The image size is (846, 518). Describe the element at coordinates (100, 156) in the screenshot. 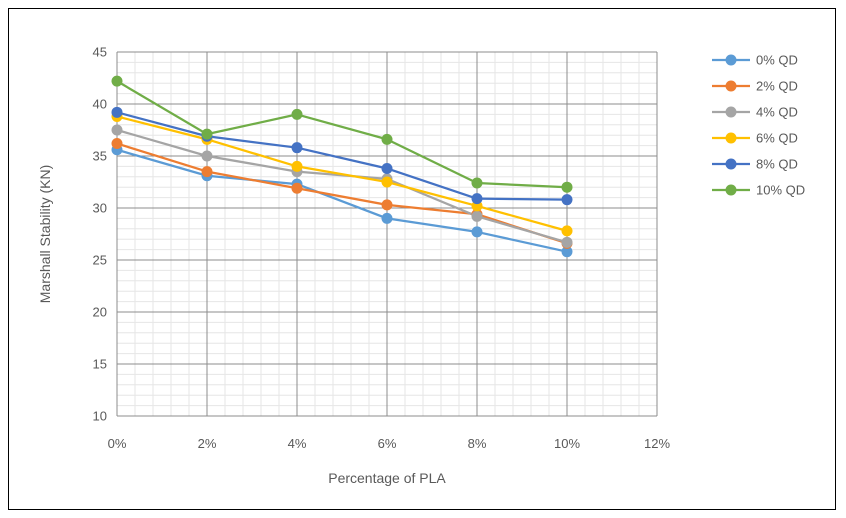

I see `y-tick-label: 35` at that location.